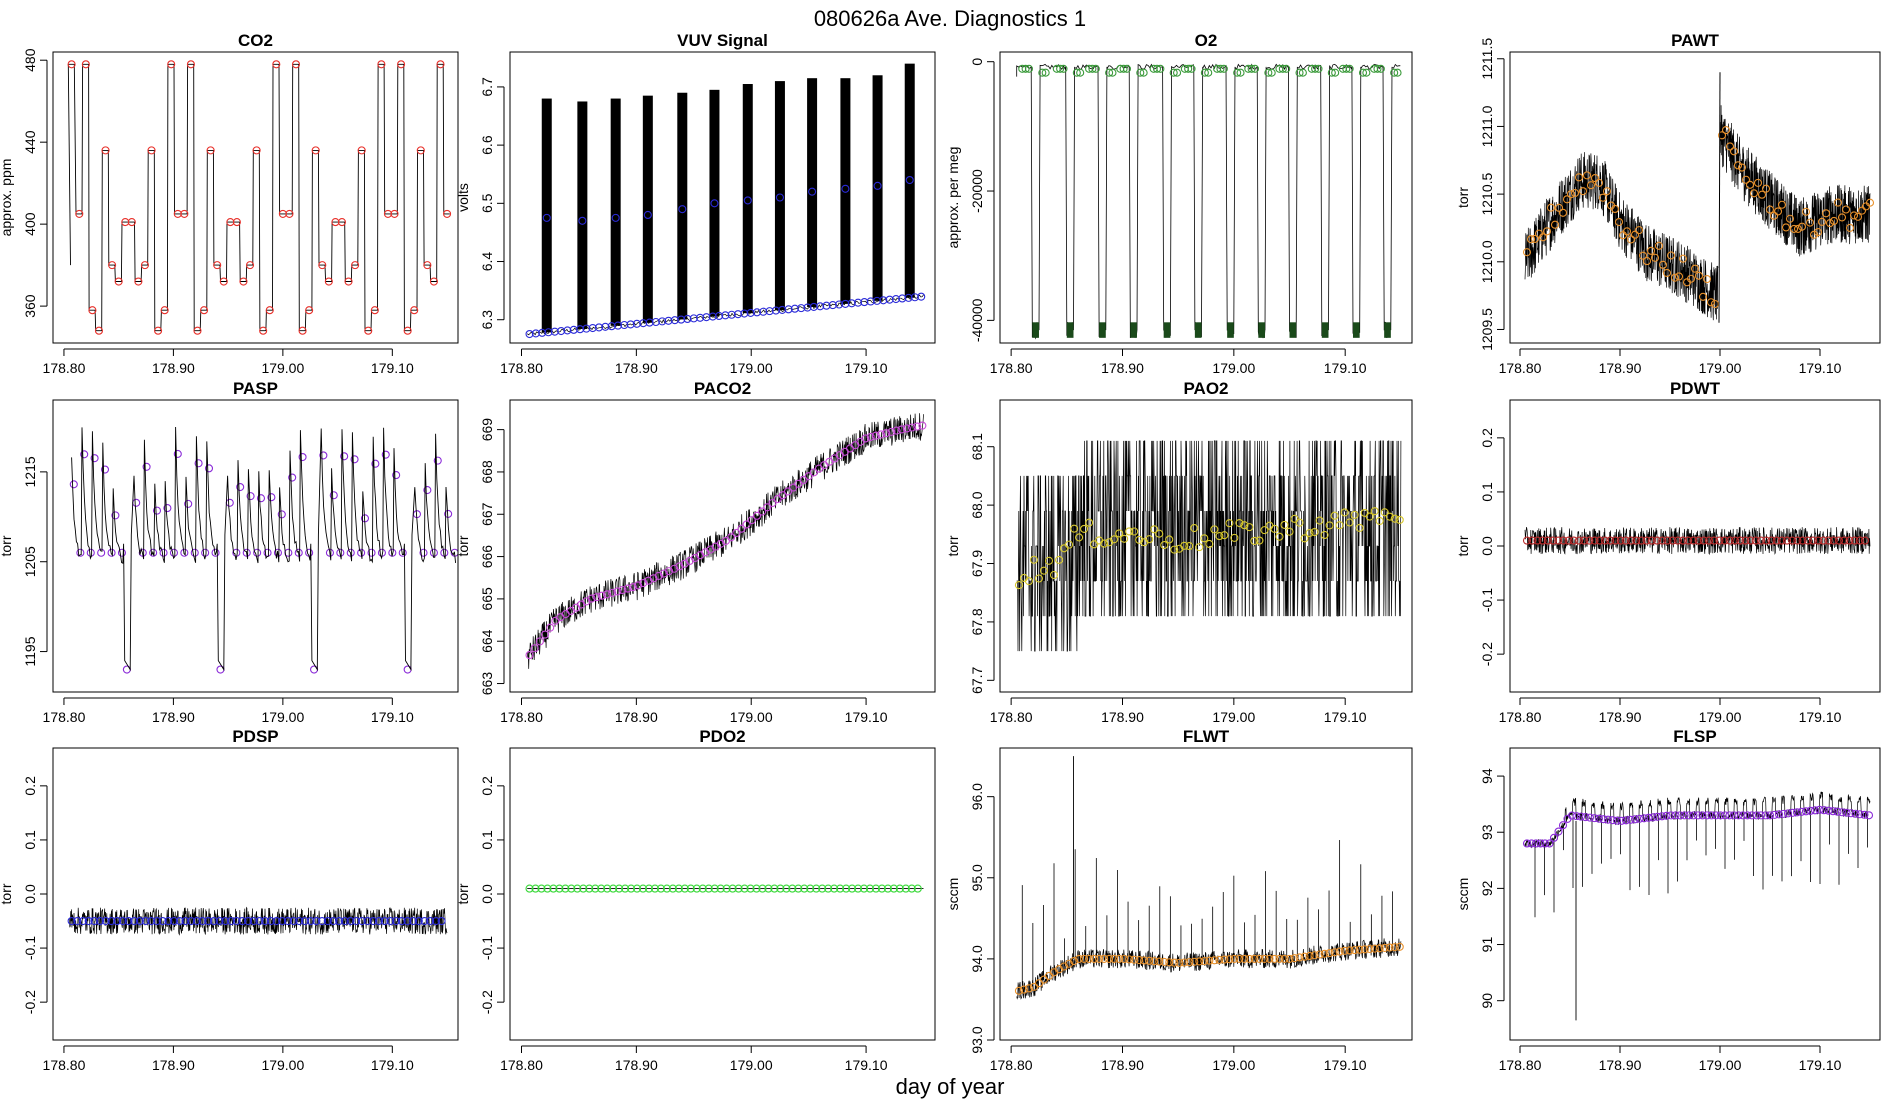 This screenshot has width=1900, height=1100. What do you see at coordinates (1694, 736) in the screenshot?
I see `panel-title: FLSP` at bounding box center [1694, 736].